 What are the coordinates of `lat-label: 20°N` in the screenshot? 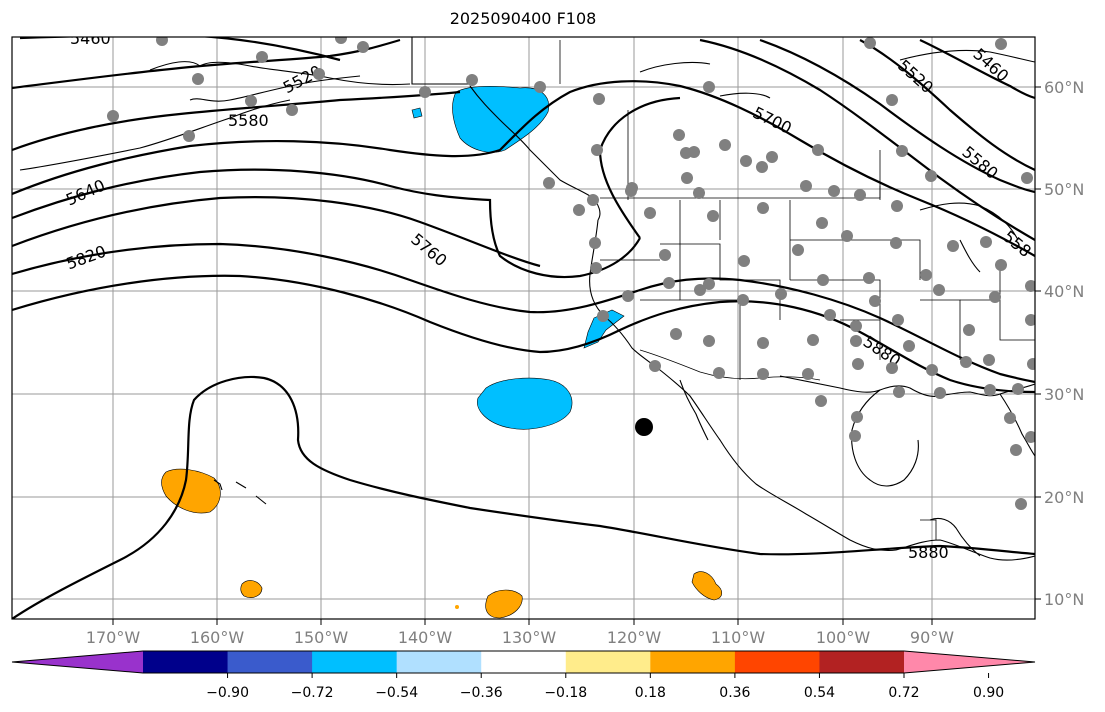 It's located at (1064, 497).